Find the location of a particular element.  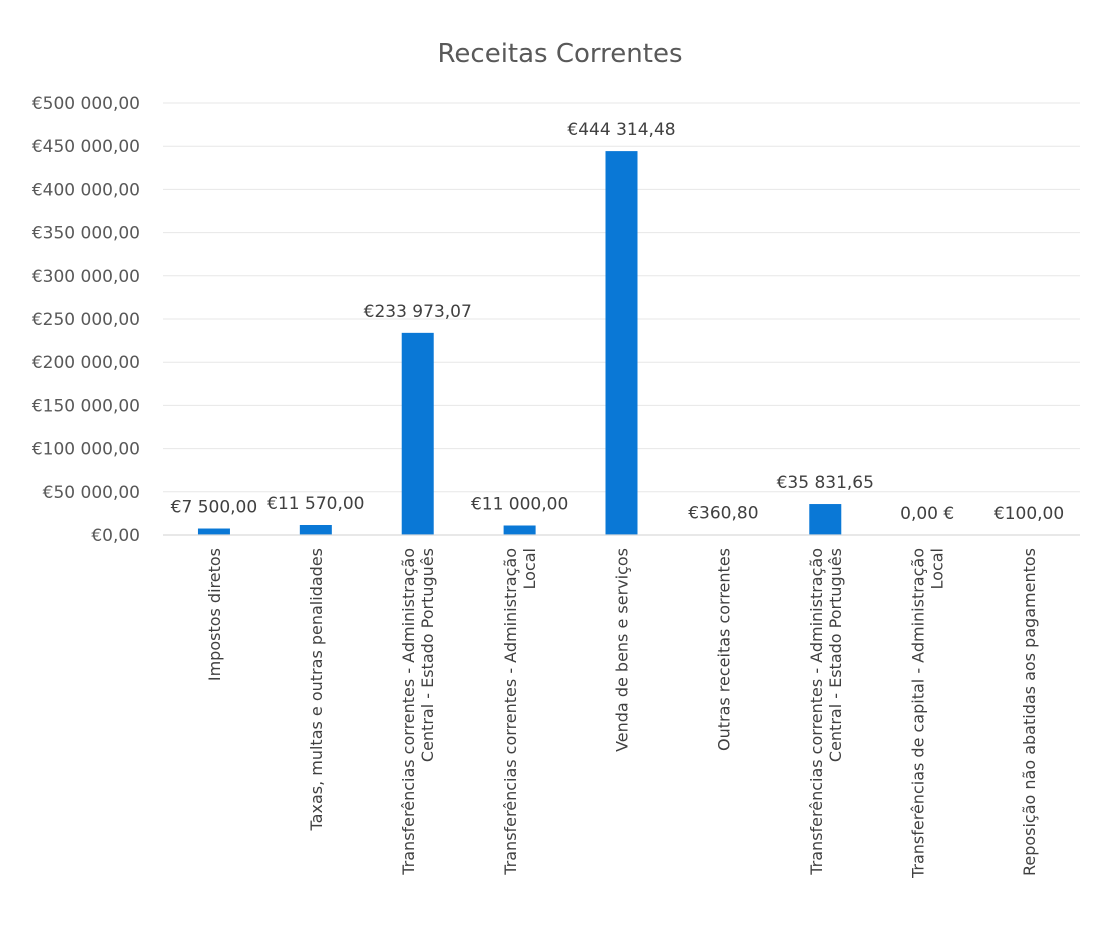

x-tick-label: Outras receitas correntes is located at coordinates (723, 649).